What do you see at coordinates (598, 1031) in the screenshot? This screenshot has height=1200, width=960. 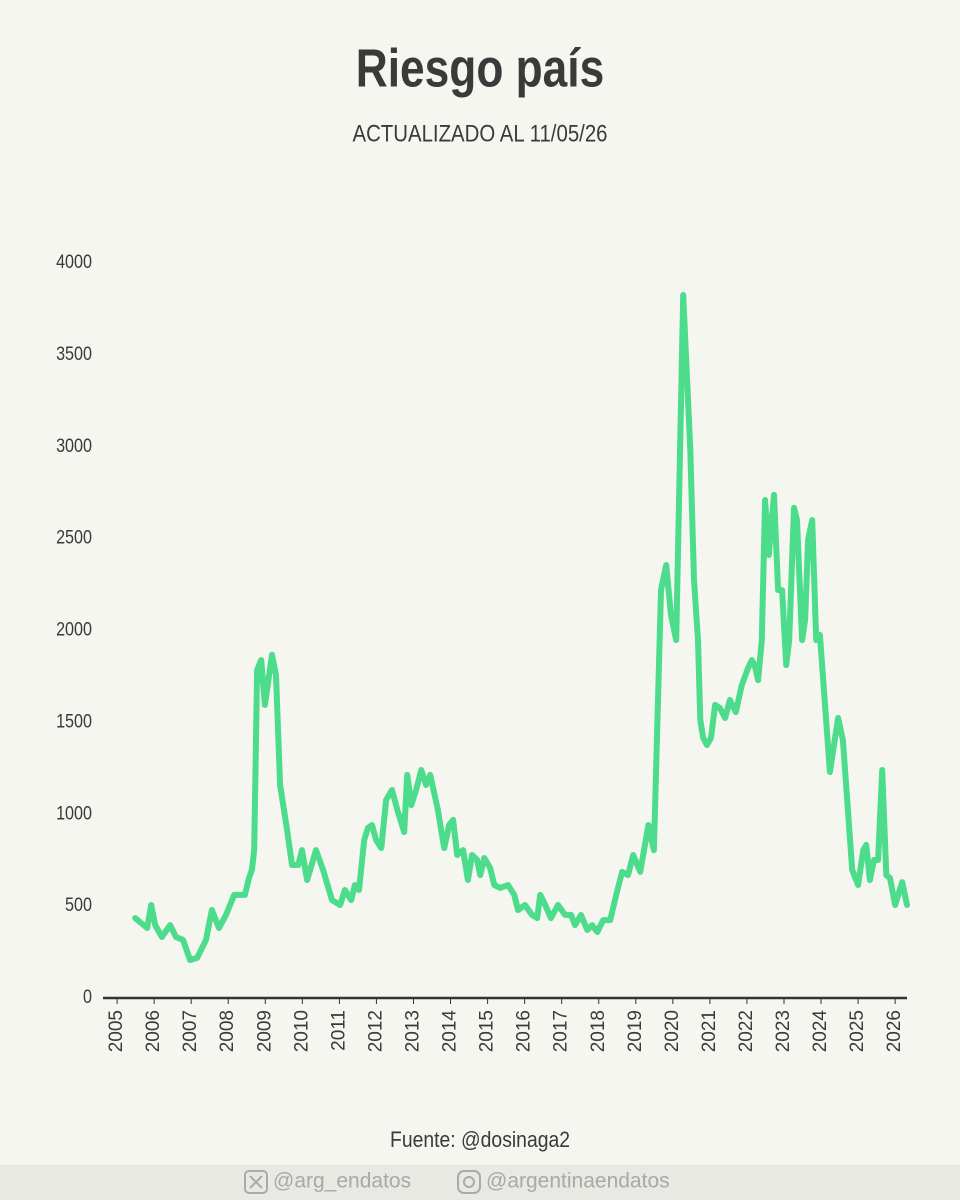 I see `x-tick-label: 2018` at bounding box center [598, 1031].